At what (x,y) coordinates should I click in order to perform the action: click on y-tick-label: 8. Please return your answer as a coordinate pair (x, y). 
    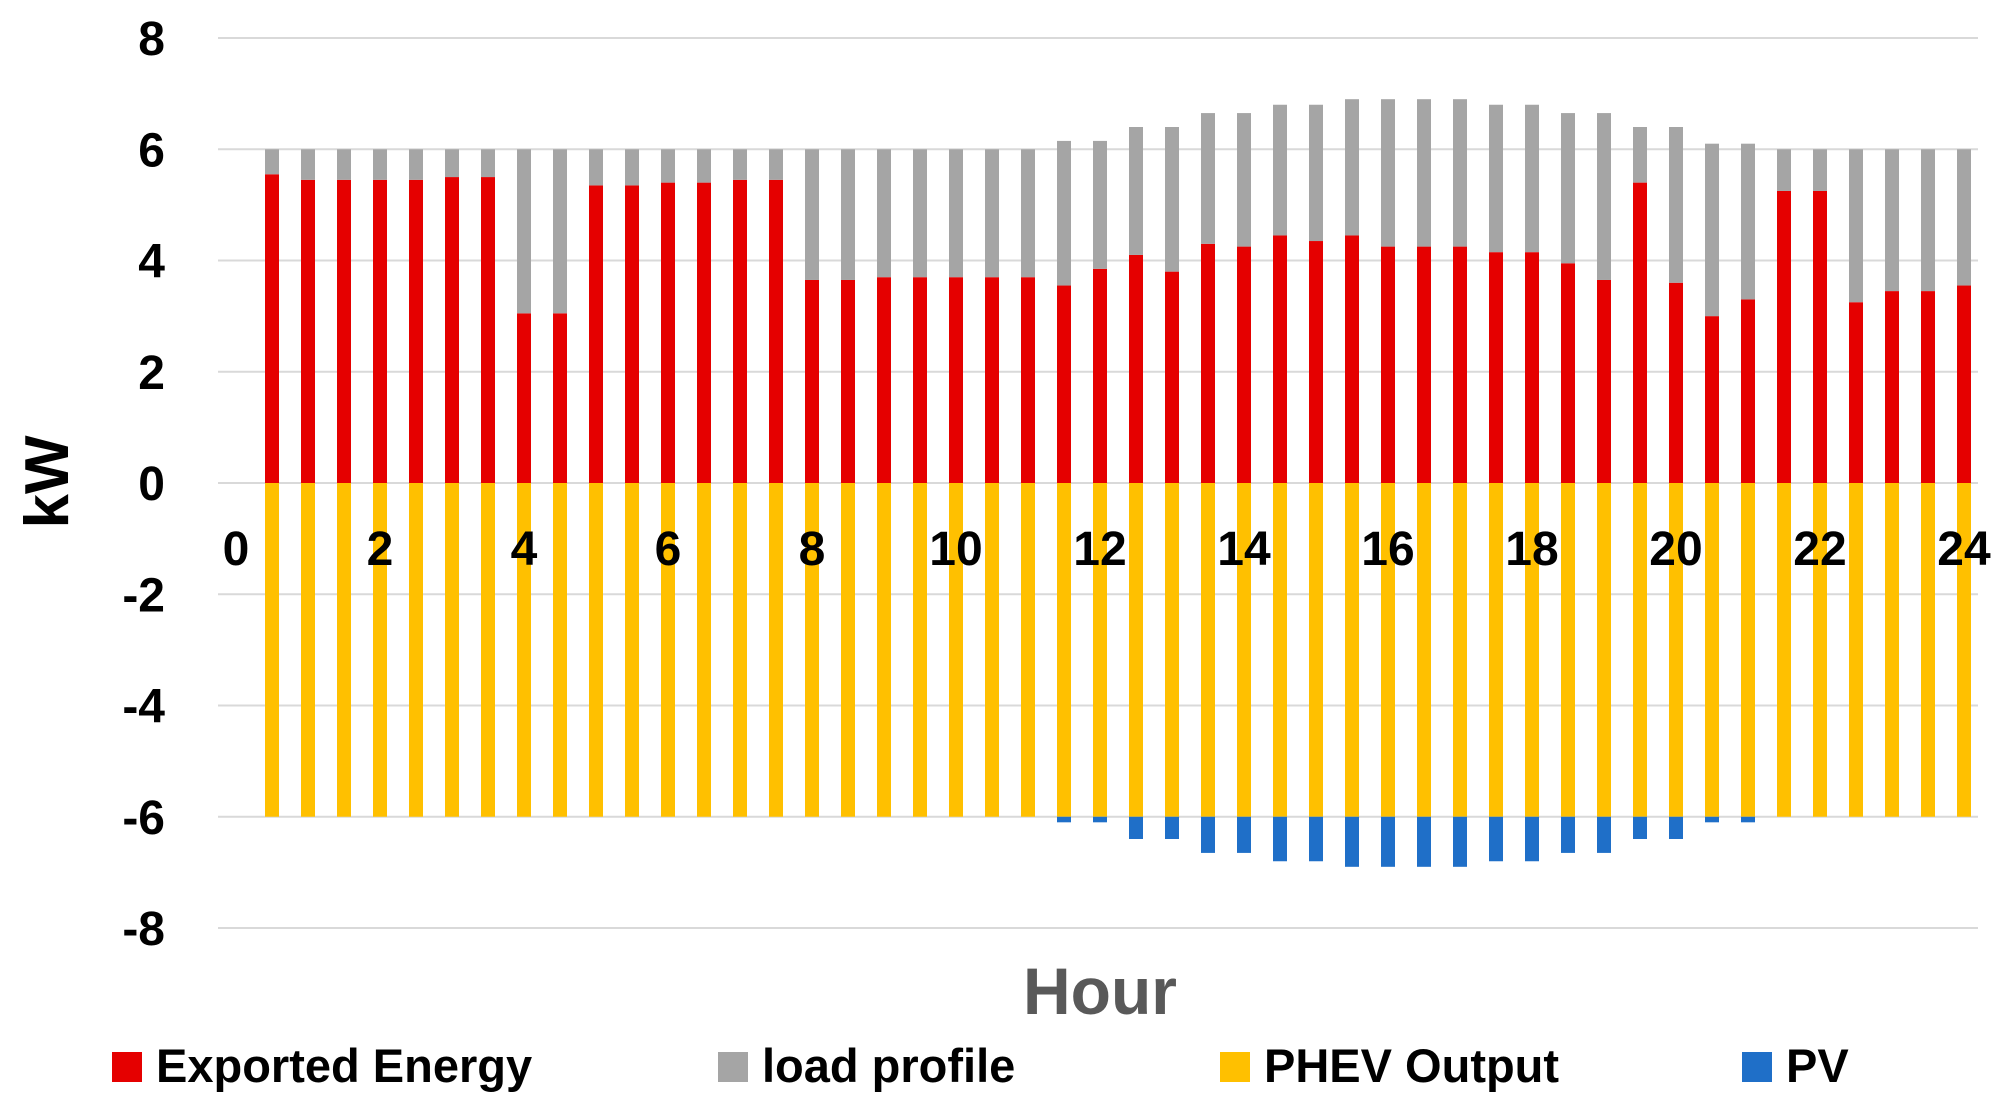
    Looking at the image, I should click on (151, 39).